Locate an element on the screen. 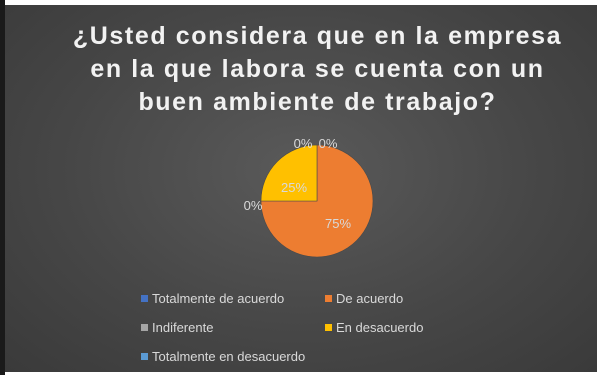 This screenshot has width=604, height=375. data-label-totalmente-de-acuerdo: 0% is located at coordinates (303, 143).